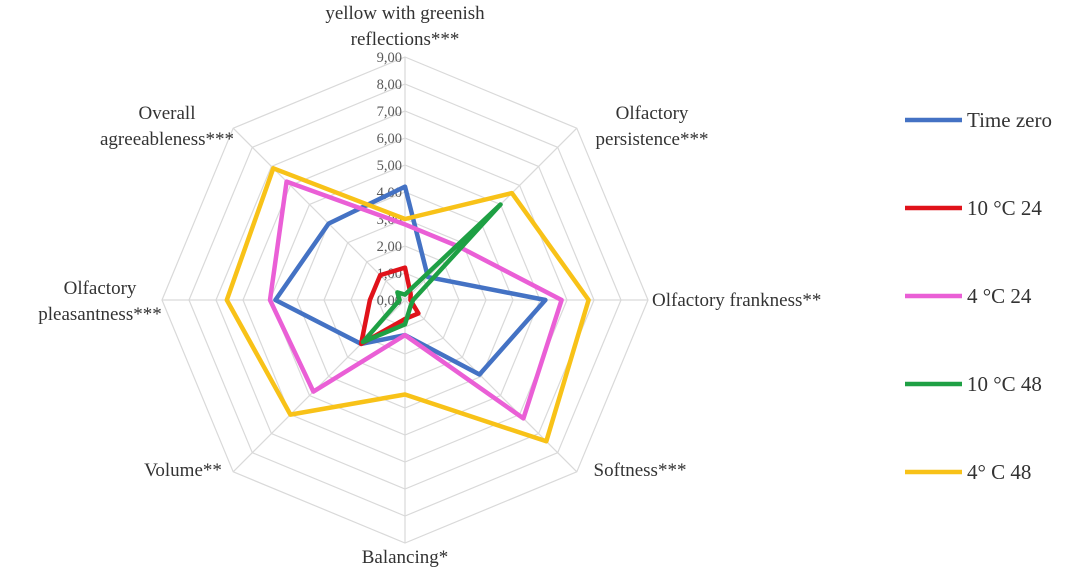  What do you see at coordinates (1009, 120) in the screenshot?
I see `legend-label: Time zero` at bounding box center [1009, 120].